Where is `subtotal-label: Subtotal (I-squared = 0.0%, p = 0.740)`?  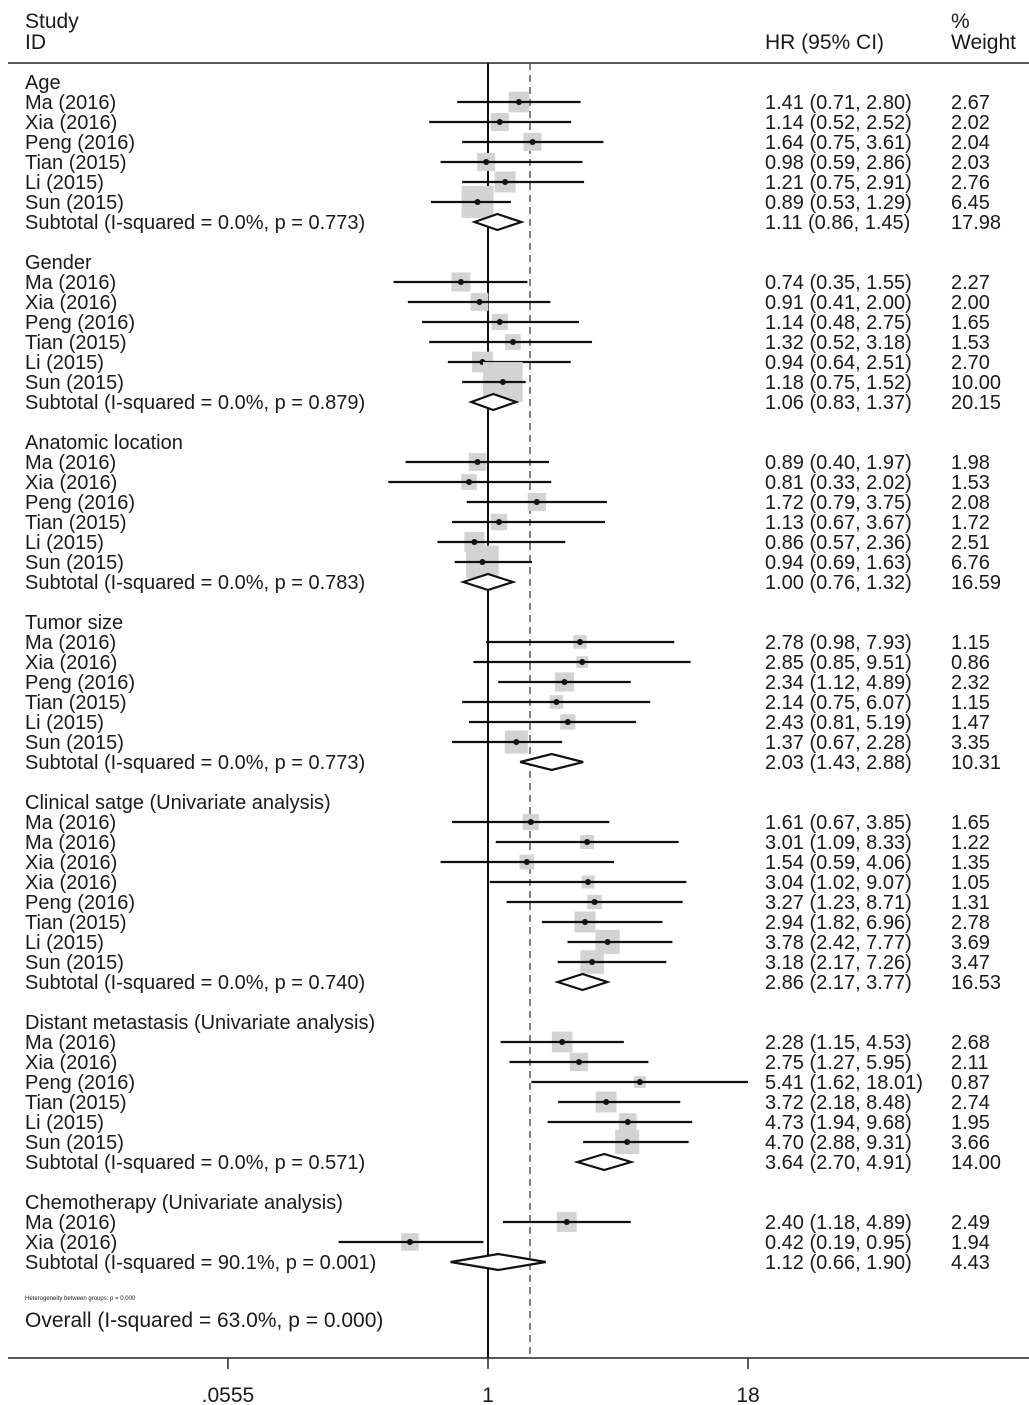 subtotal-label: Subtotal (I-squared = 0.0%, p = 0.740) is located at coordinates (195, 983).